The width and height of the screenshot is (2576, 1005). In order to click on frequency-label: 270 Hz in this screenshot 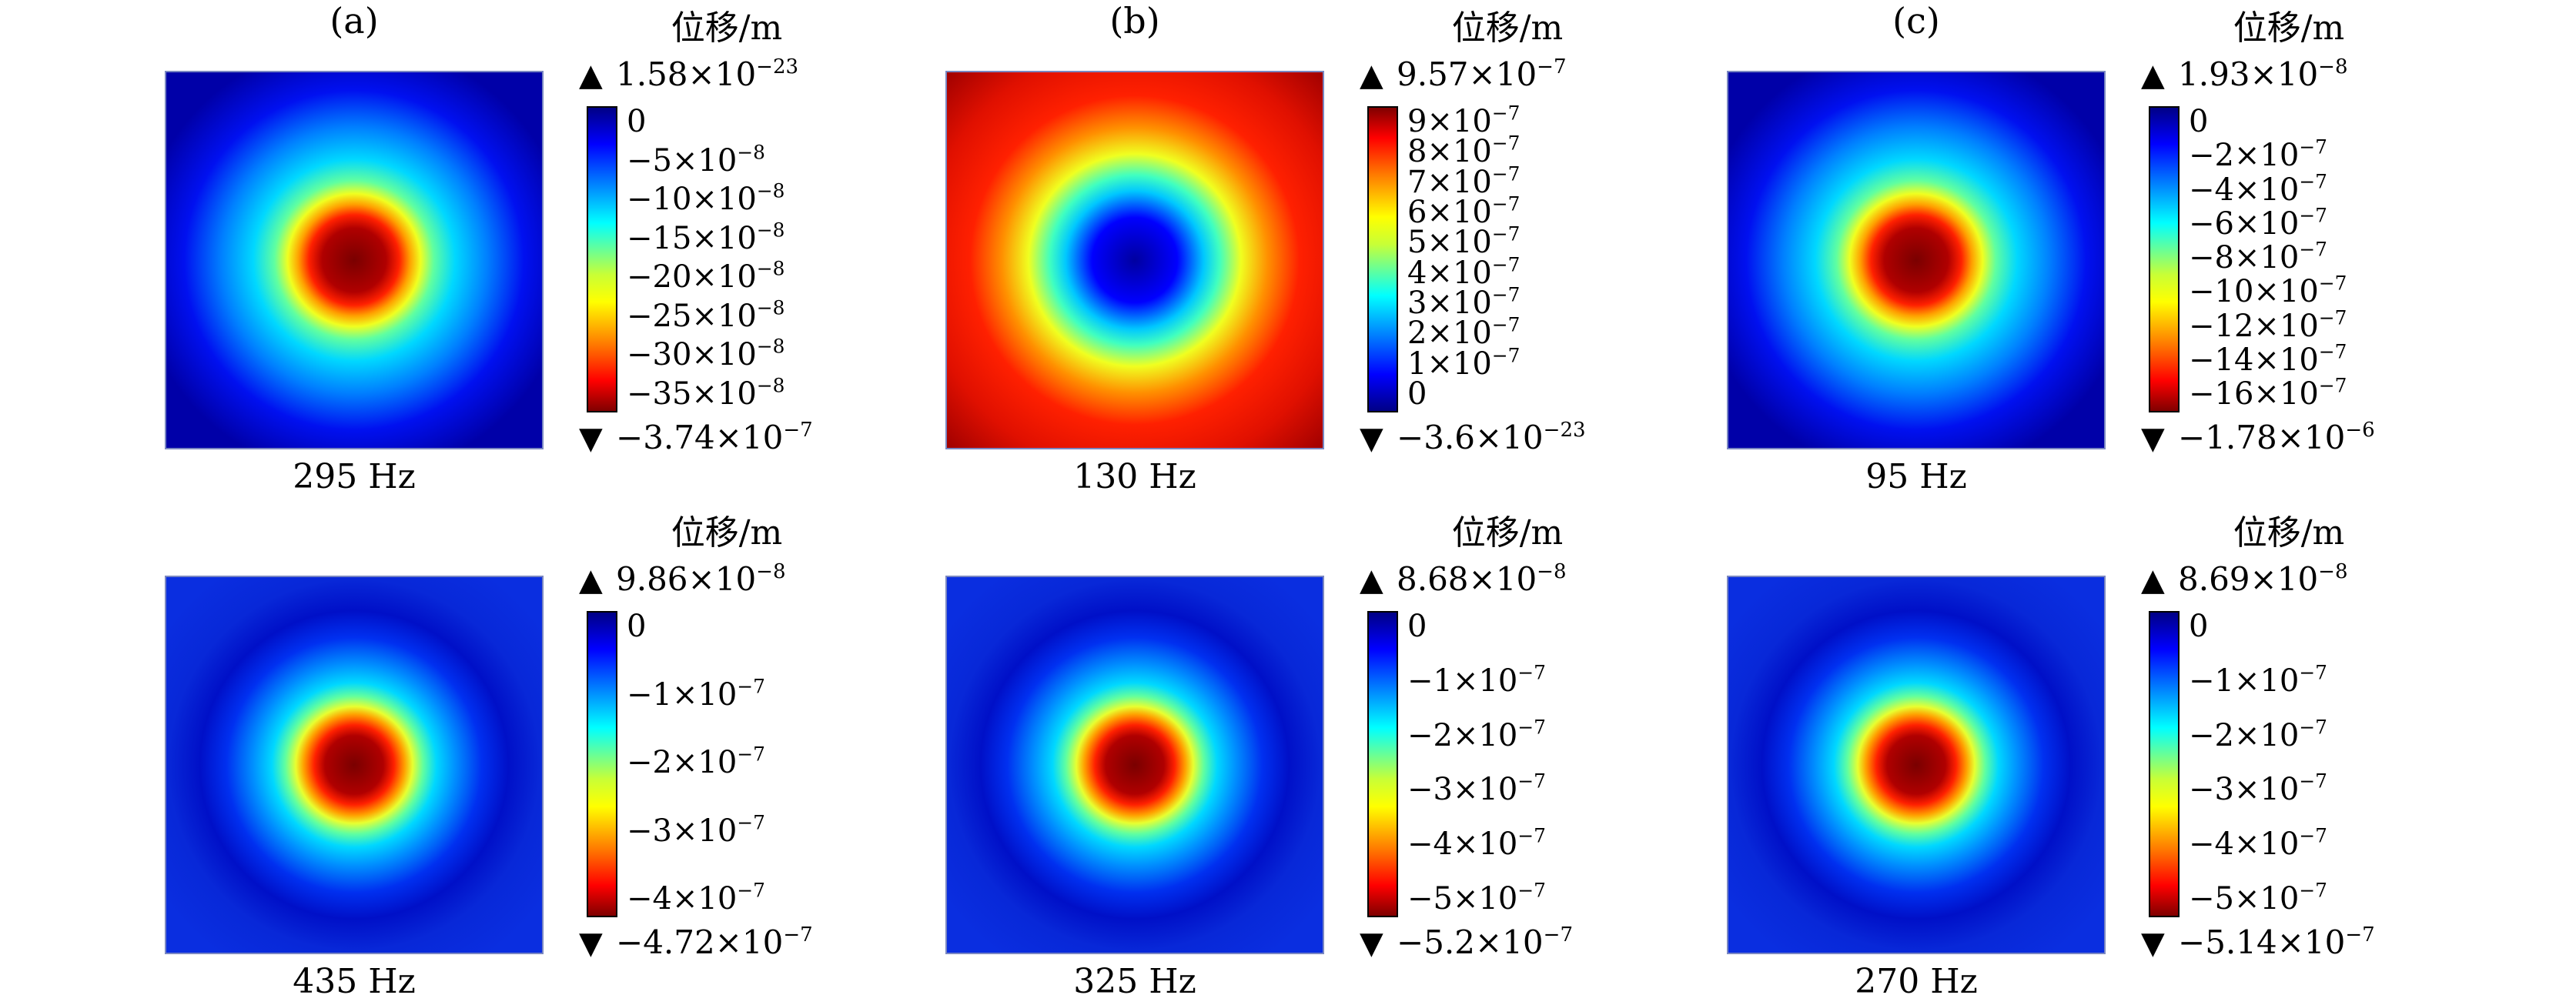, I will do `click(1916, 981)`.